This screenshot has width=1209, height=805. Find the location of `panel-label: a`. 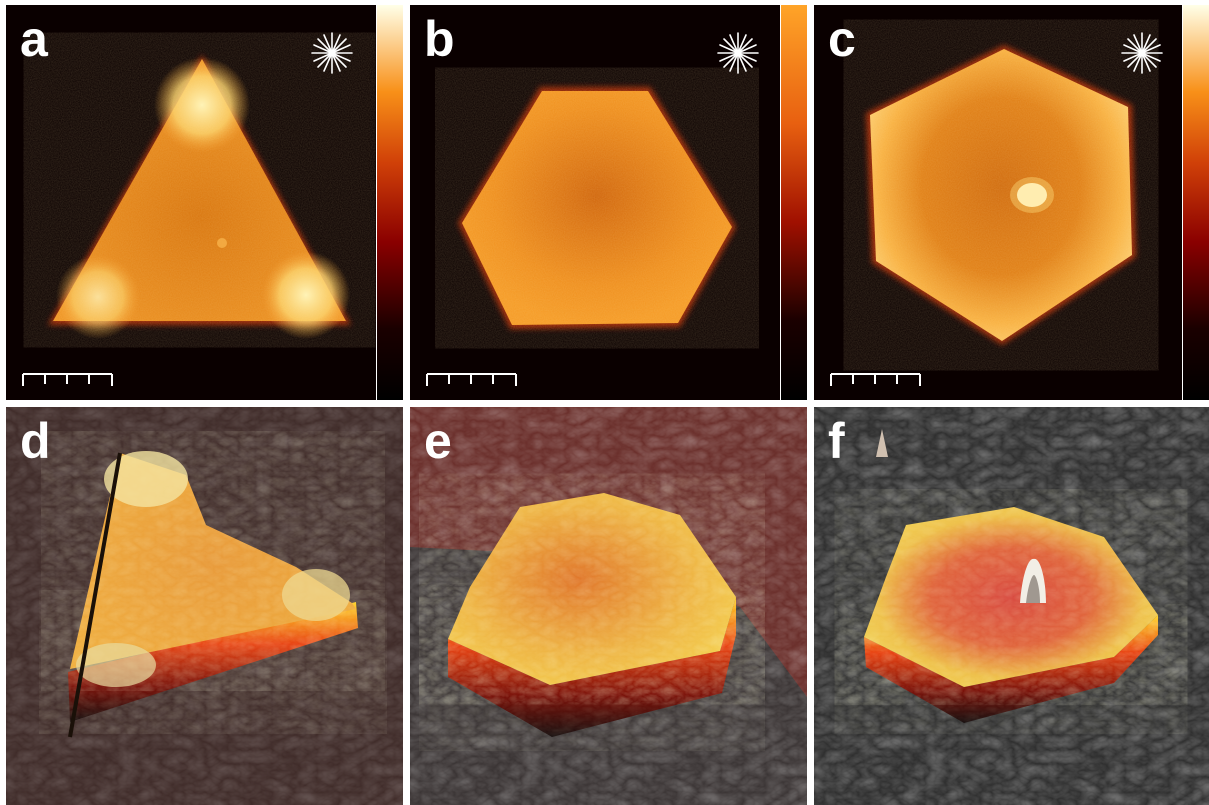

panel-label: a is located at coordinates (34, 39).